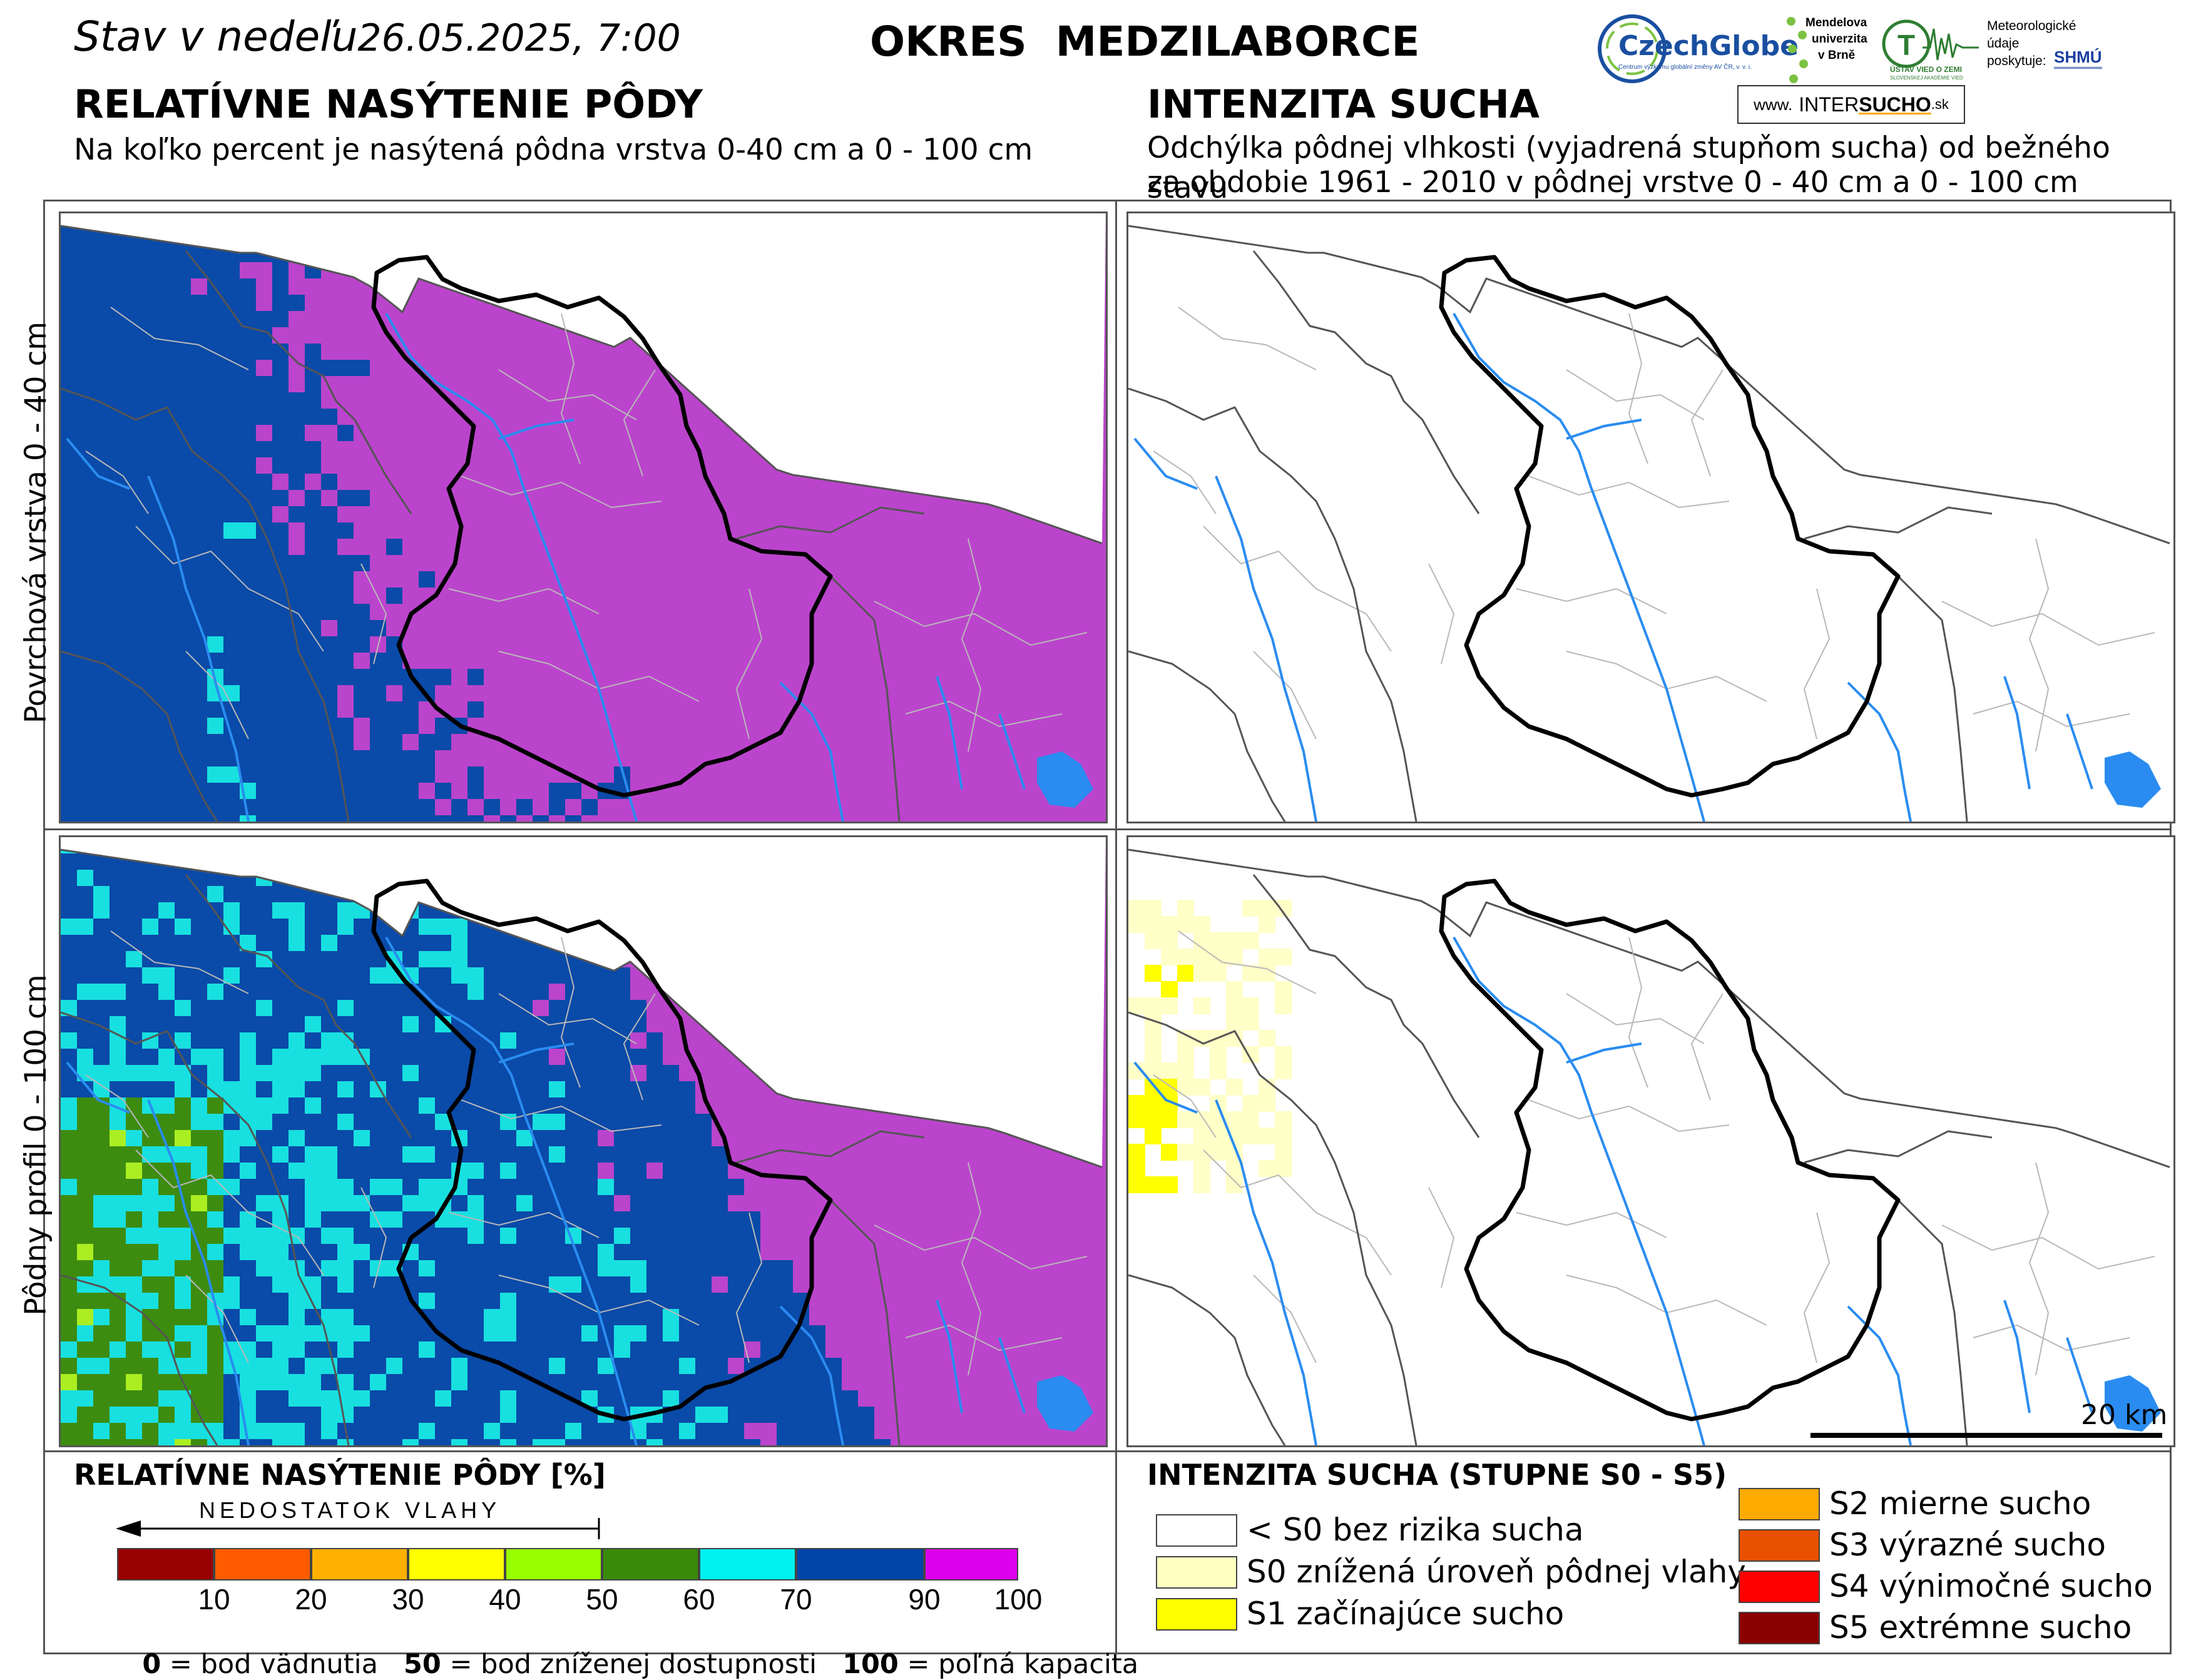  Describe the element at coordinates (1967, 1545) in the screenshot. I see `drought-label: S3 výrazné sucho` at that location.